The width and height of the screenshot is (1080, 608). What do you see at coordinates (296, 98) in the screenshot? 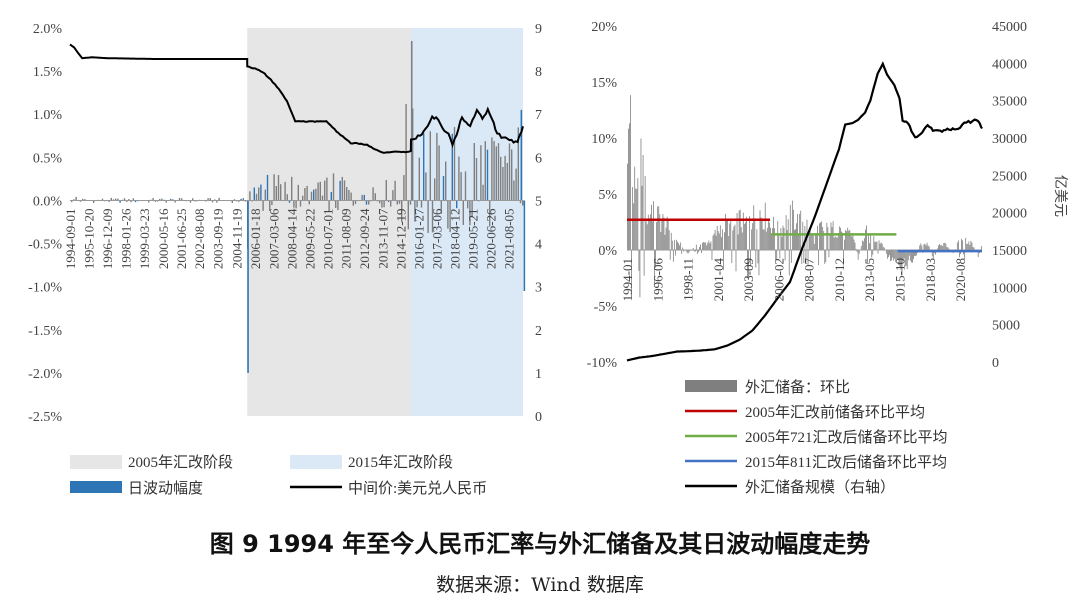
I see `usd-cny-central-parity-line` at bounding box center [296, 98].